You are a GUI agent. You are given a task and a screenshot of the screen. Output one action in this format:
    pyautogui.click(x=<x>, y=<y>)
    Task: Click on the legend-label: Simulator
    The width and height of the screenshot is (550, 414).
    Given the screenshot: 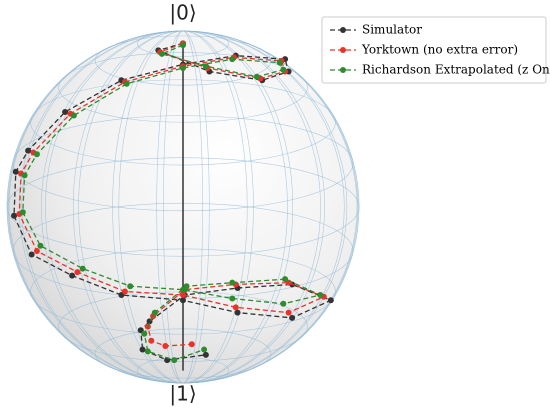 What is the action you would take?
    pyautogui.click(x=392, y=30)
    